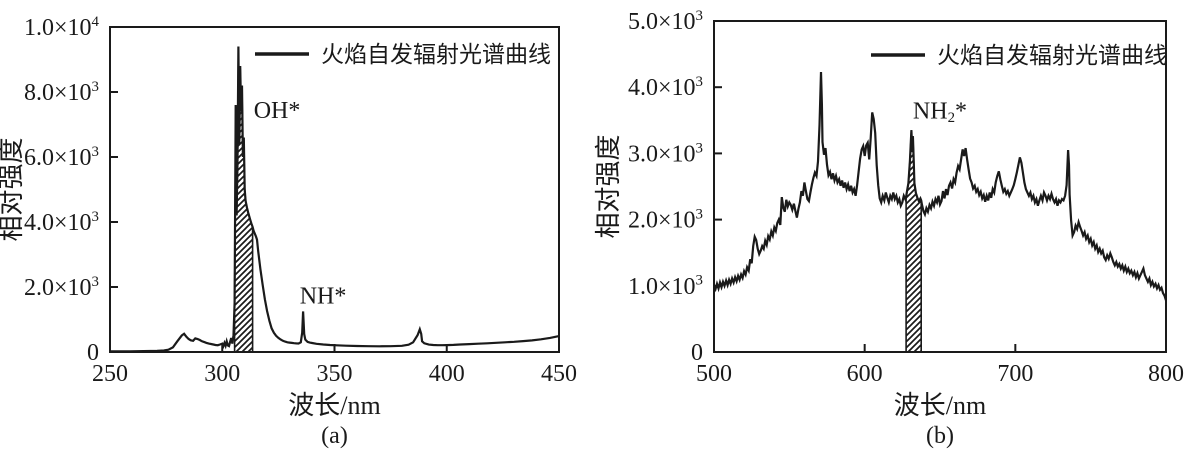 The height and width of the screenshot is (451, 1189). What do you see at coordinates (940, 436) in the screenshot?
I see `panel-b-caption: (b)` at bounding box center [940, 436].